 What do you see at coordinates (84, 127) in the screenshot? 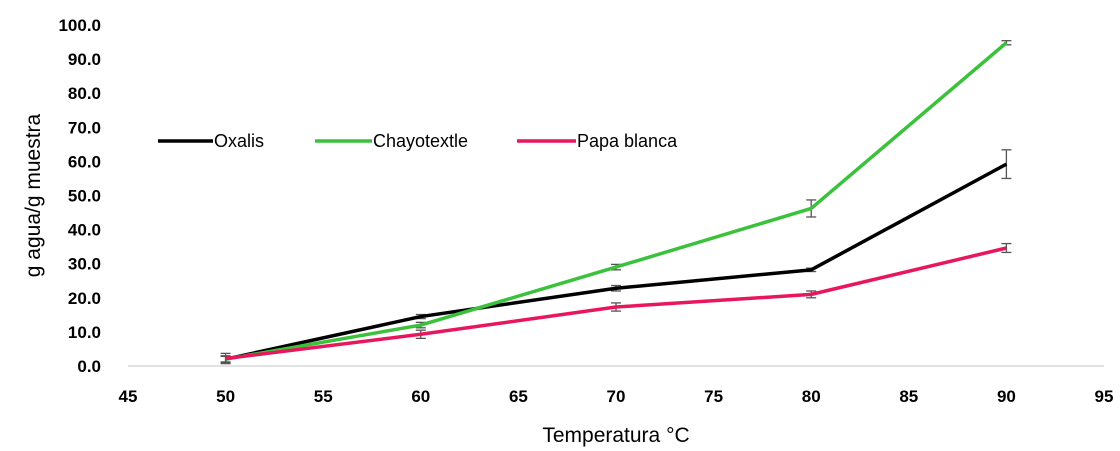
I see `y-tick-label: 70.0` at bounding box center [84, 127].